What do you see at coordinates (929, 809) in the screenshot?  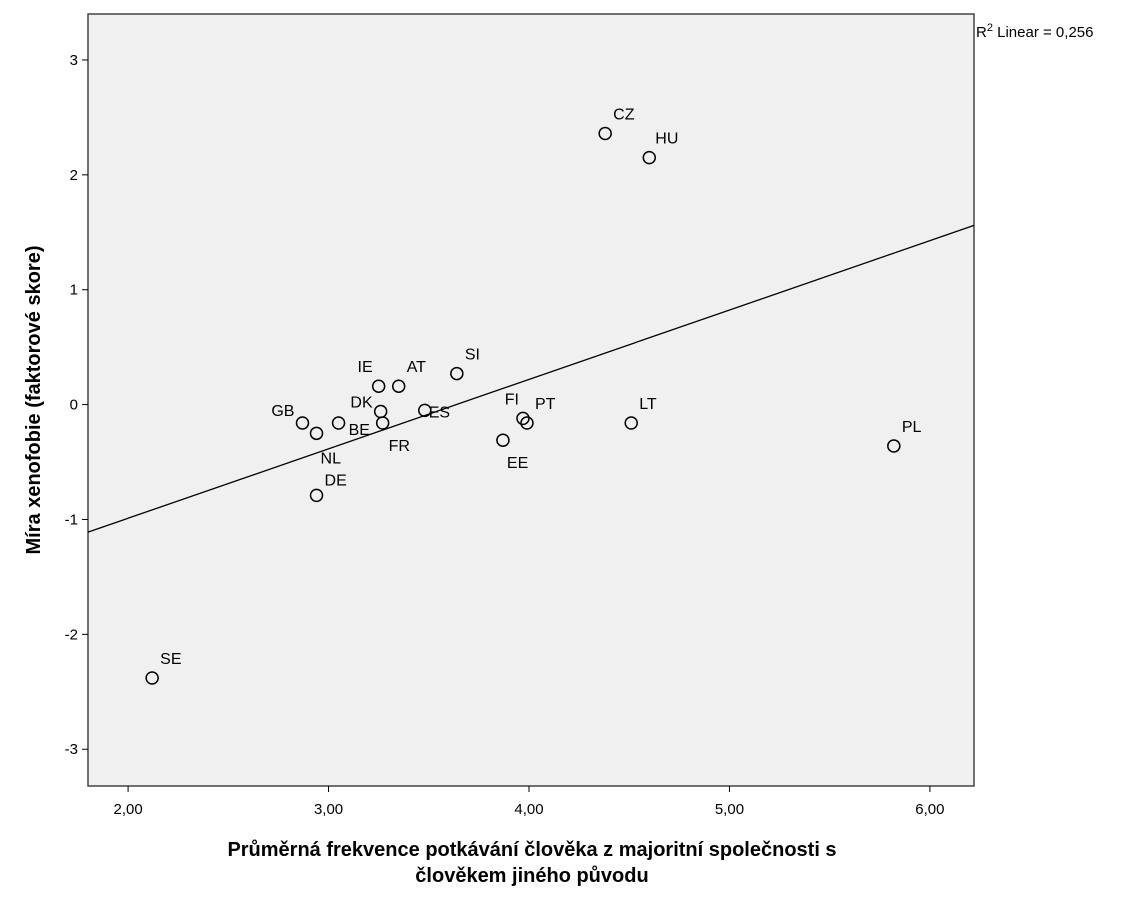 I see `x-tick-label: 6,00` at bounding box center [929, 809].